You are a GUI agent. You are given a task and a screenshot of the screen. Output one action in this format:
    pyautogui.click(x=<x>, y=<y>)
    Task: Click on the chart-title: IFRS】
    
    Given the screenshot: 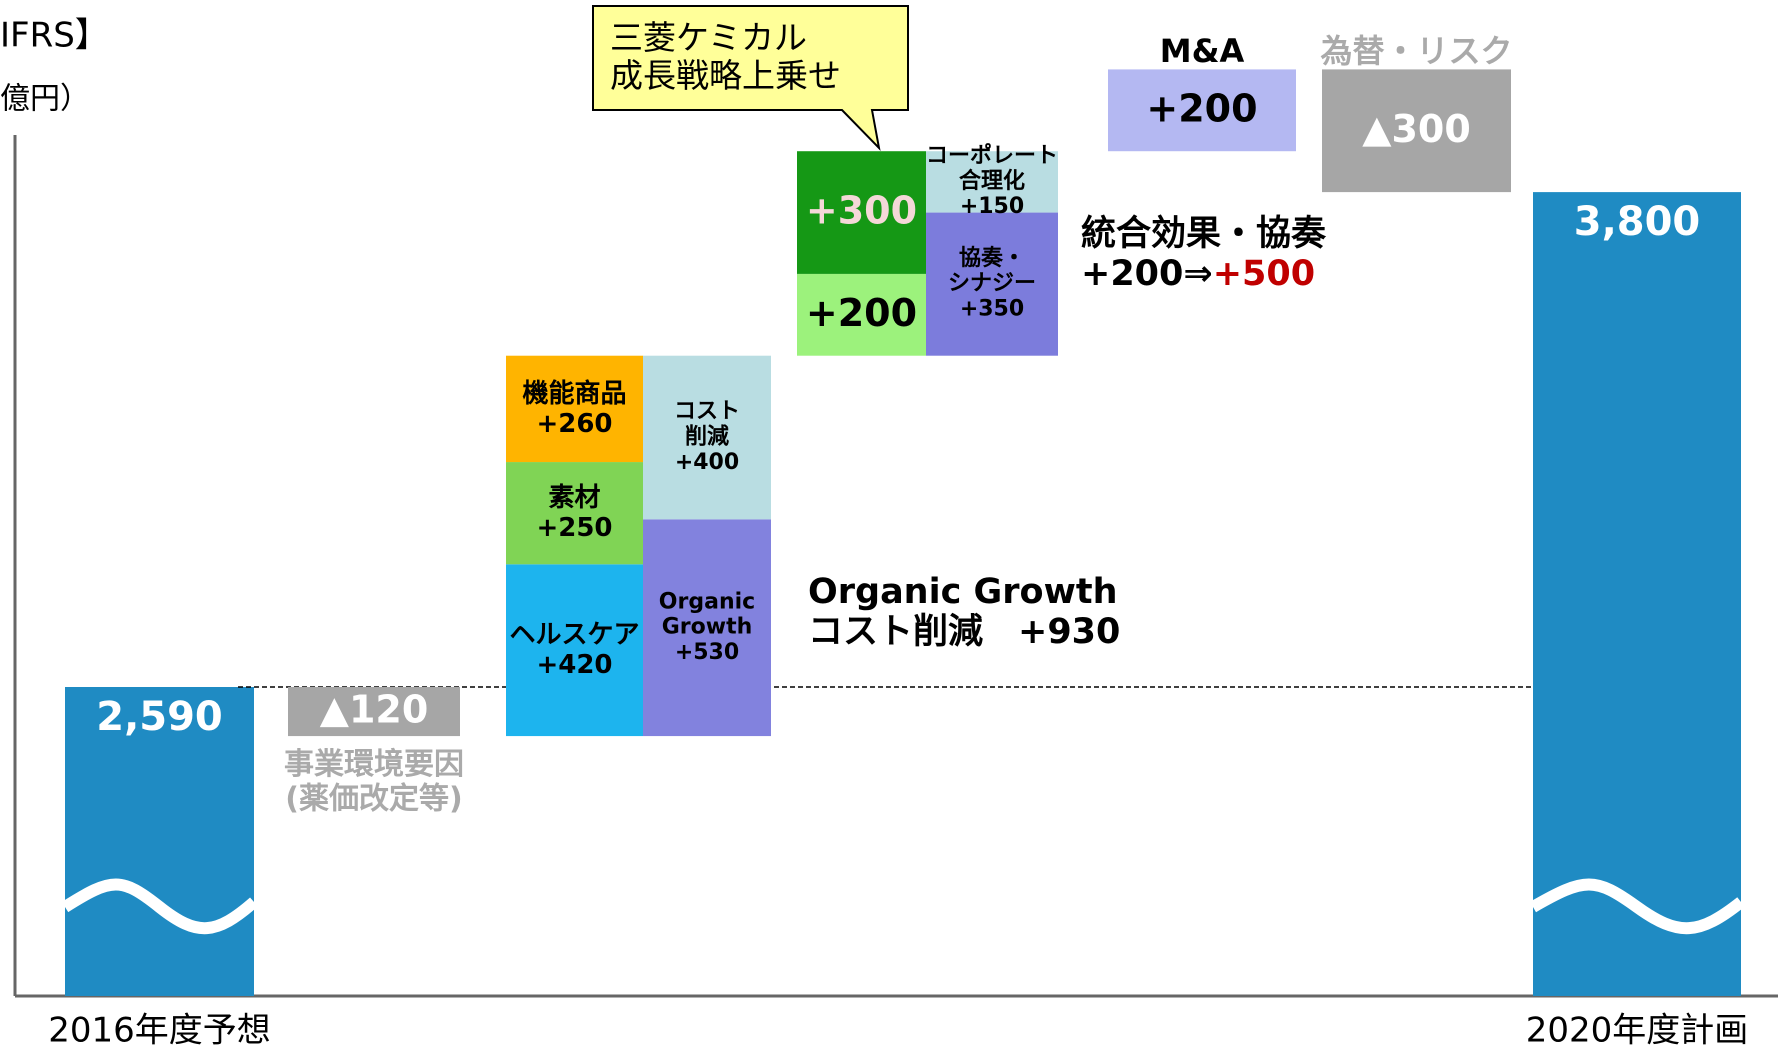 What is the action you would take?
    pyautogui.click(x=54, y=36)
    